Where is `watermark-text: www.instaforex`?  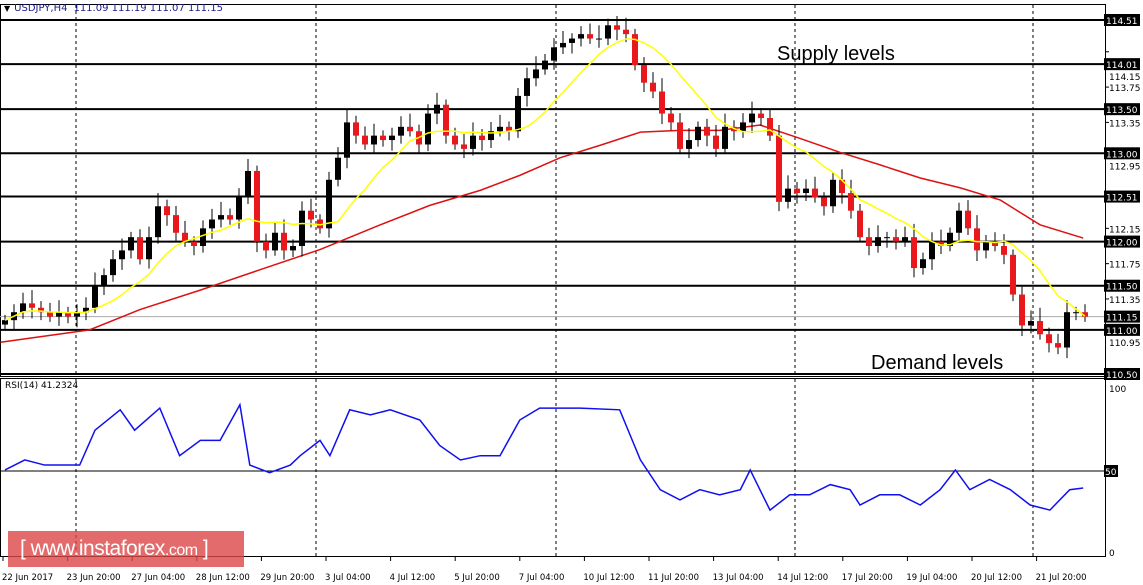 watermark-text: www.instaforex is located at coordinates (98, 548).